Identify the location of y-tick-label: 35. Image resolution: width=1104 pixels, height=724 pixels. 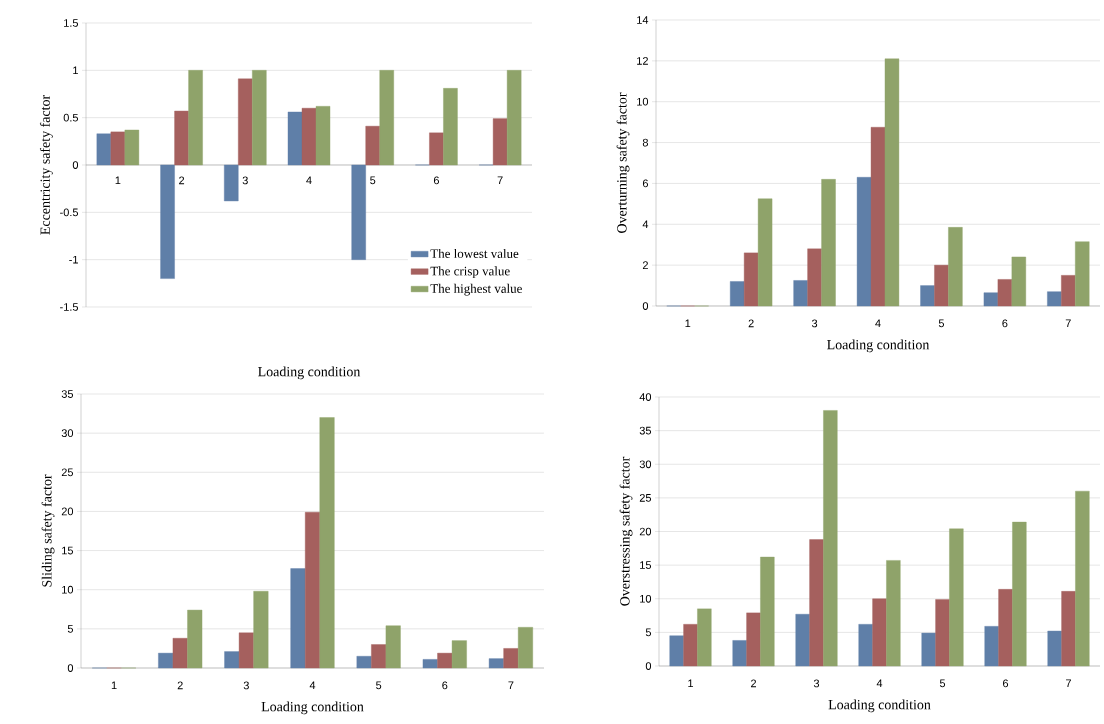
(645, 430).